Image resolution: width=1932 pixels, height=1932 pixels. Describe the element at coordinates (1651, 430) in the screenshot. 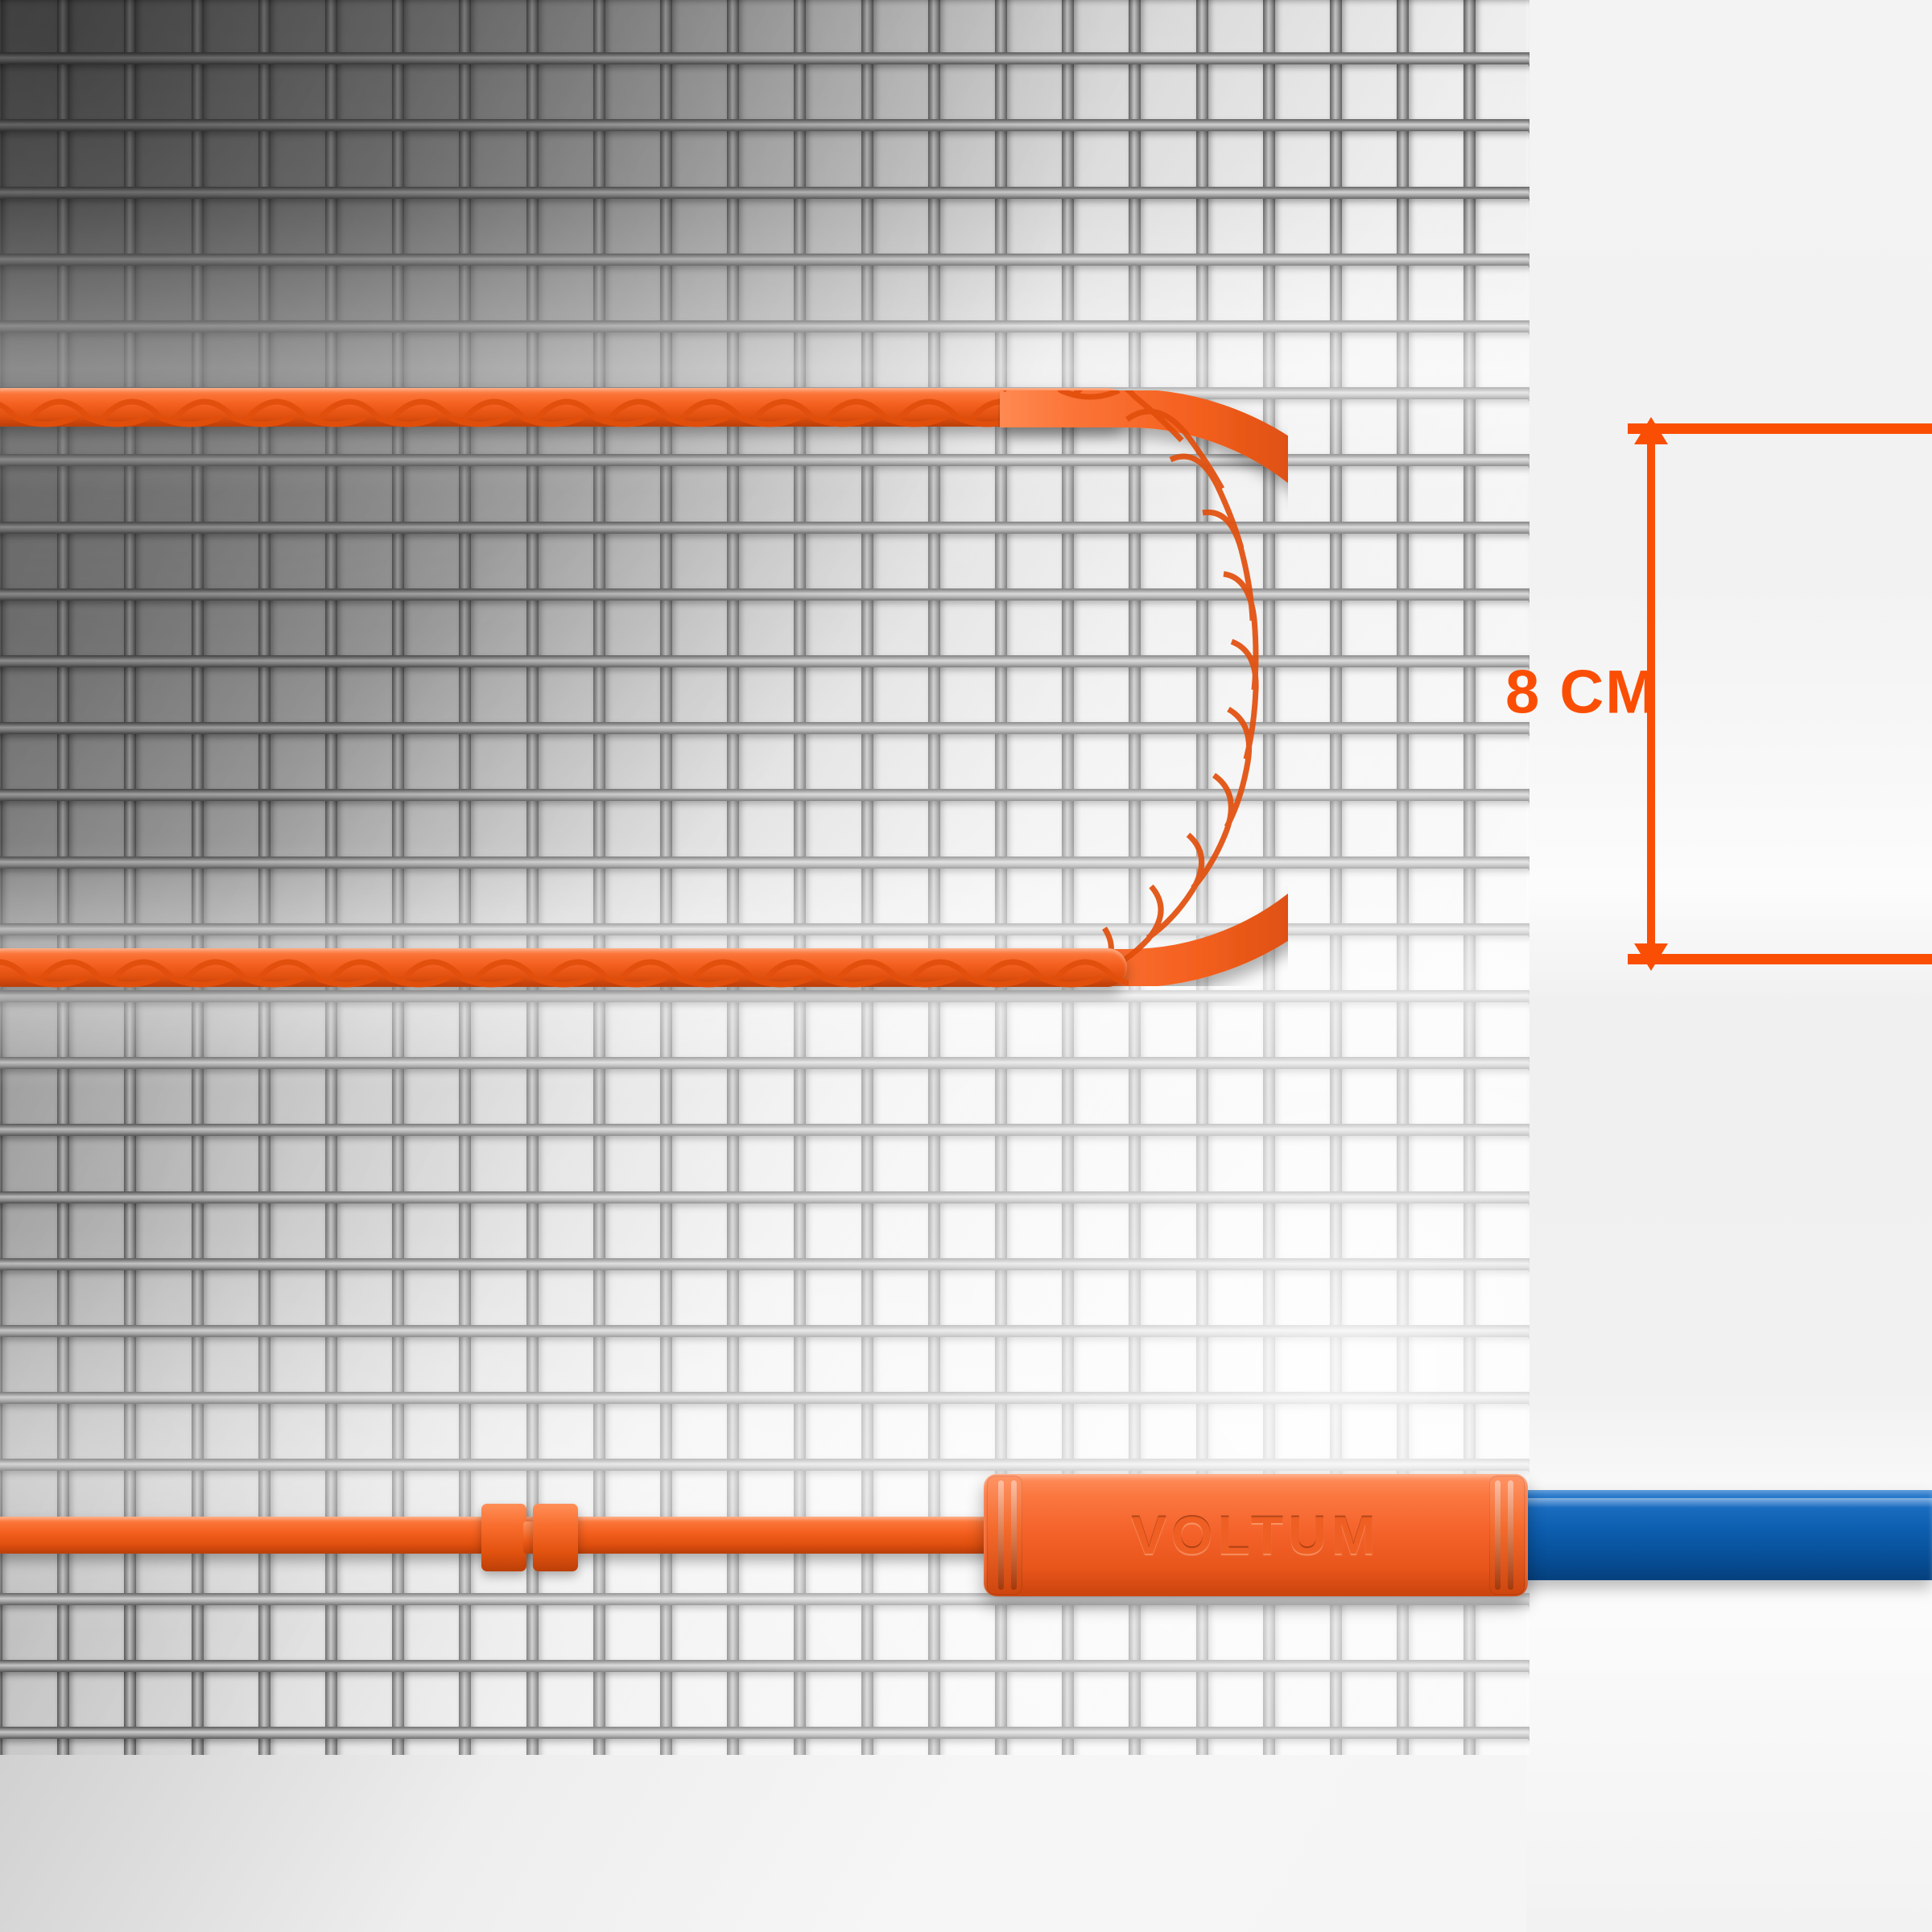

I see `dimension-arrow-up-icon` at that location.